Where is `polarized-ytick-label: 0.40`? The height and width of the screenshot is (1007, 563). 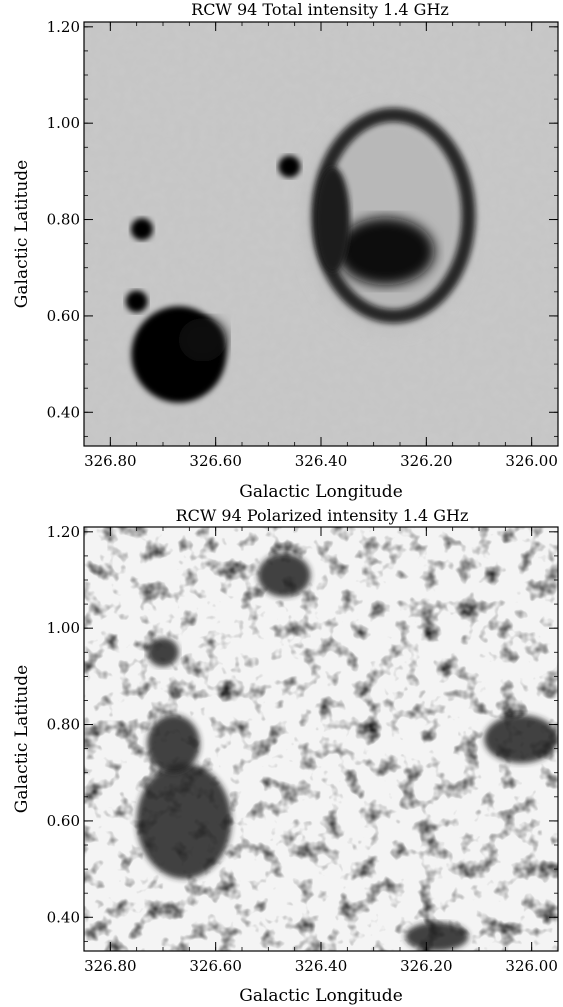
polarized-ytick-label: 0.40 is located at coordinates (63, 917).